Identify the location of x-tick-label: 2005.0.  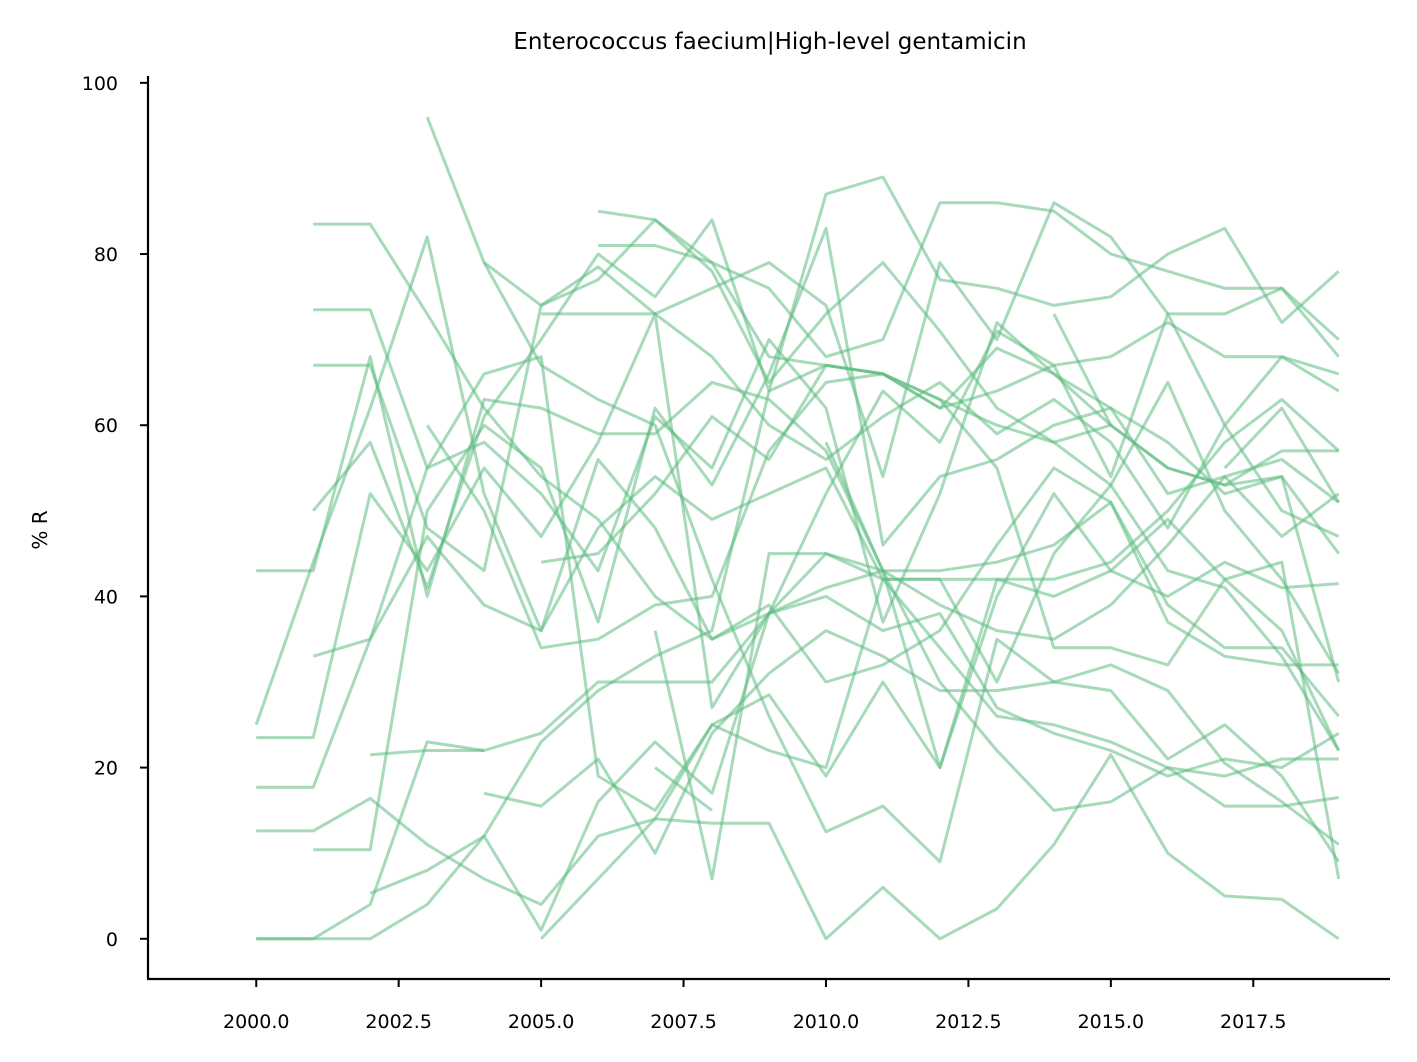
(541, 1022).